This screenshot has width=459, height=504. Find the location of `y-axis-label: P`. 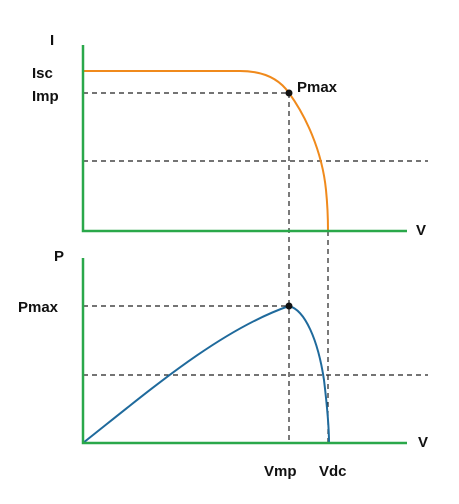

y-axis-label: P is located at coordinates (59, 256).